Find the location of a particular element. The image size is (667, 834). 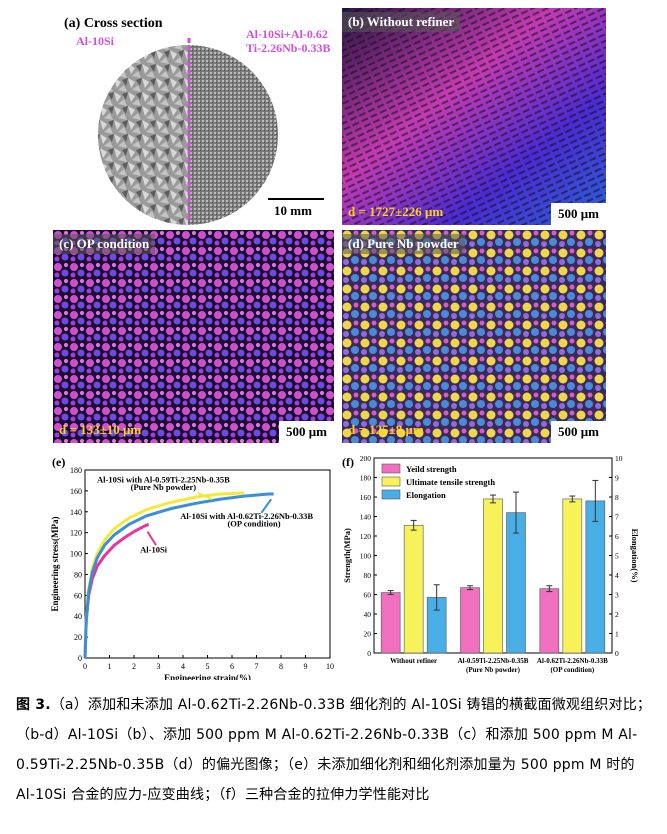

x-tick-label-e: 0 is located at coordinates (85, 666).